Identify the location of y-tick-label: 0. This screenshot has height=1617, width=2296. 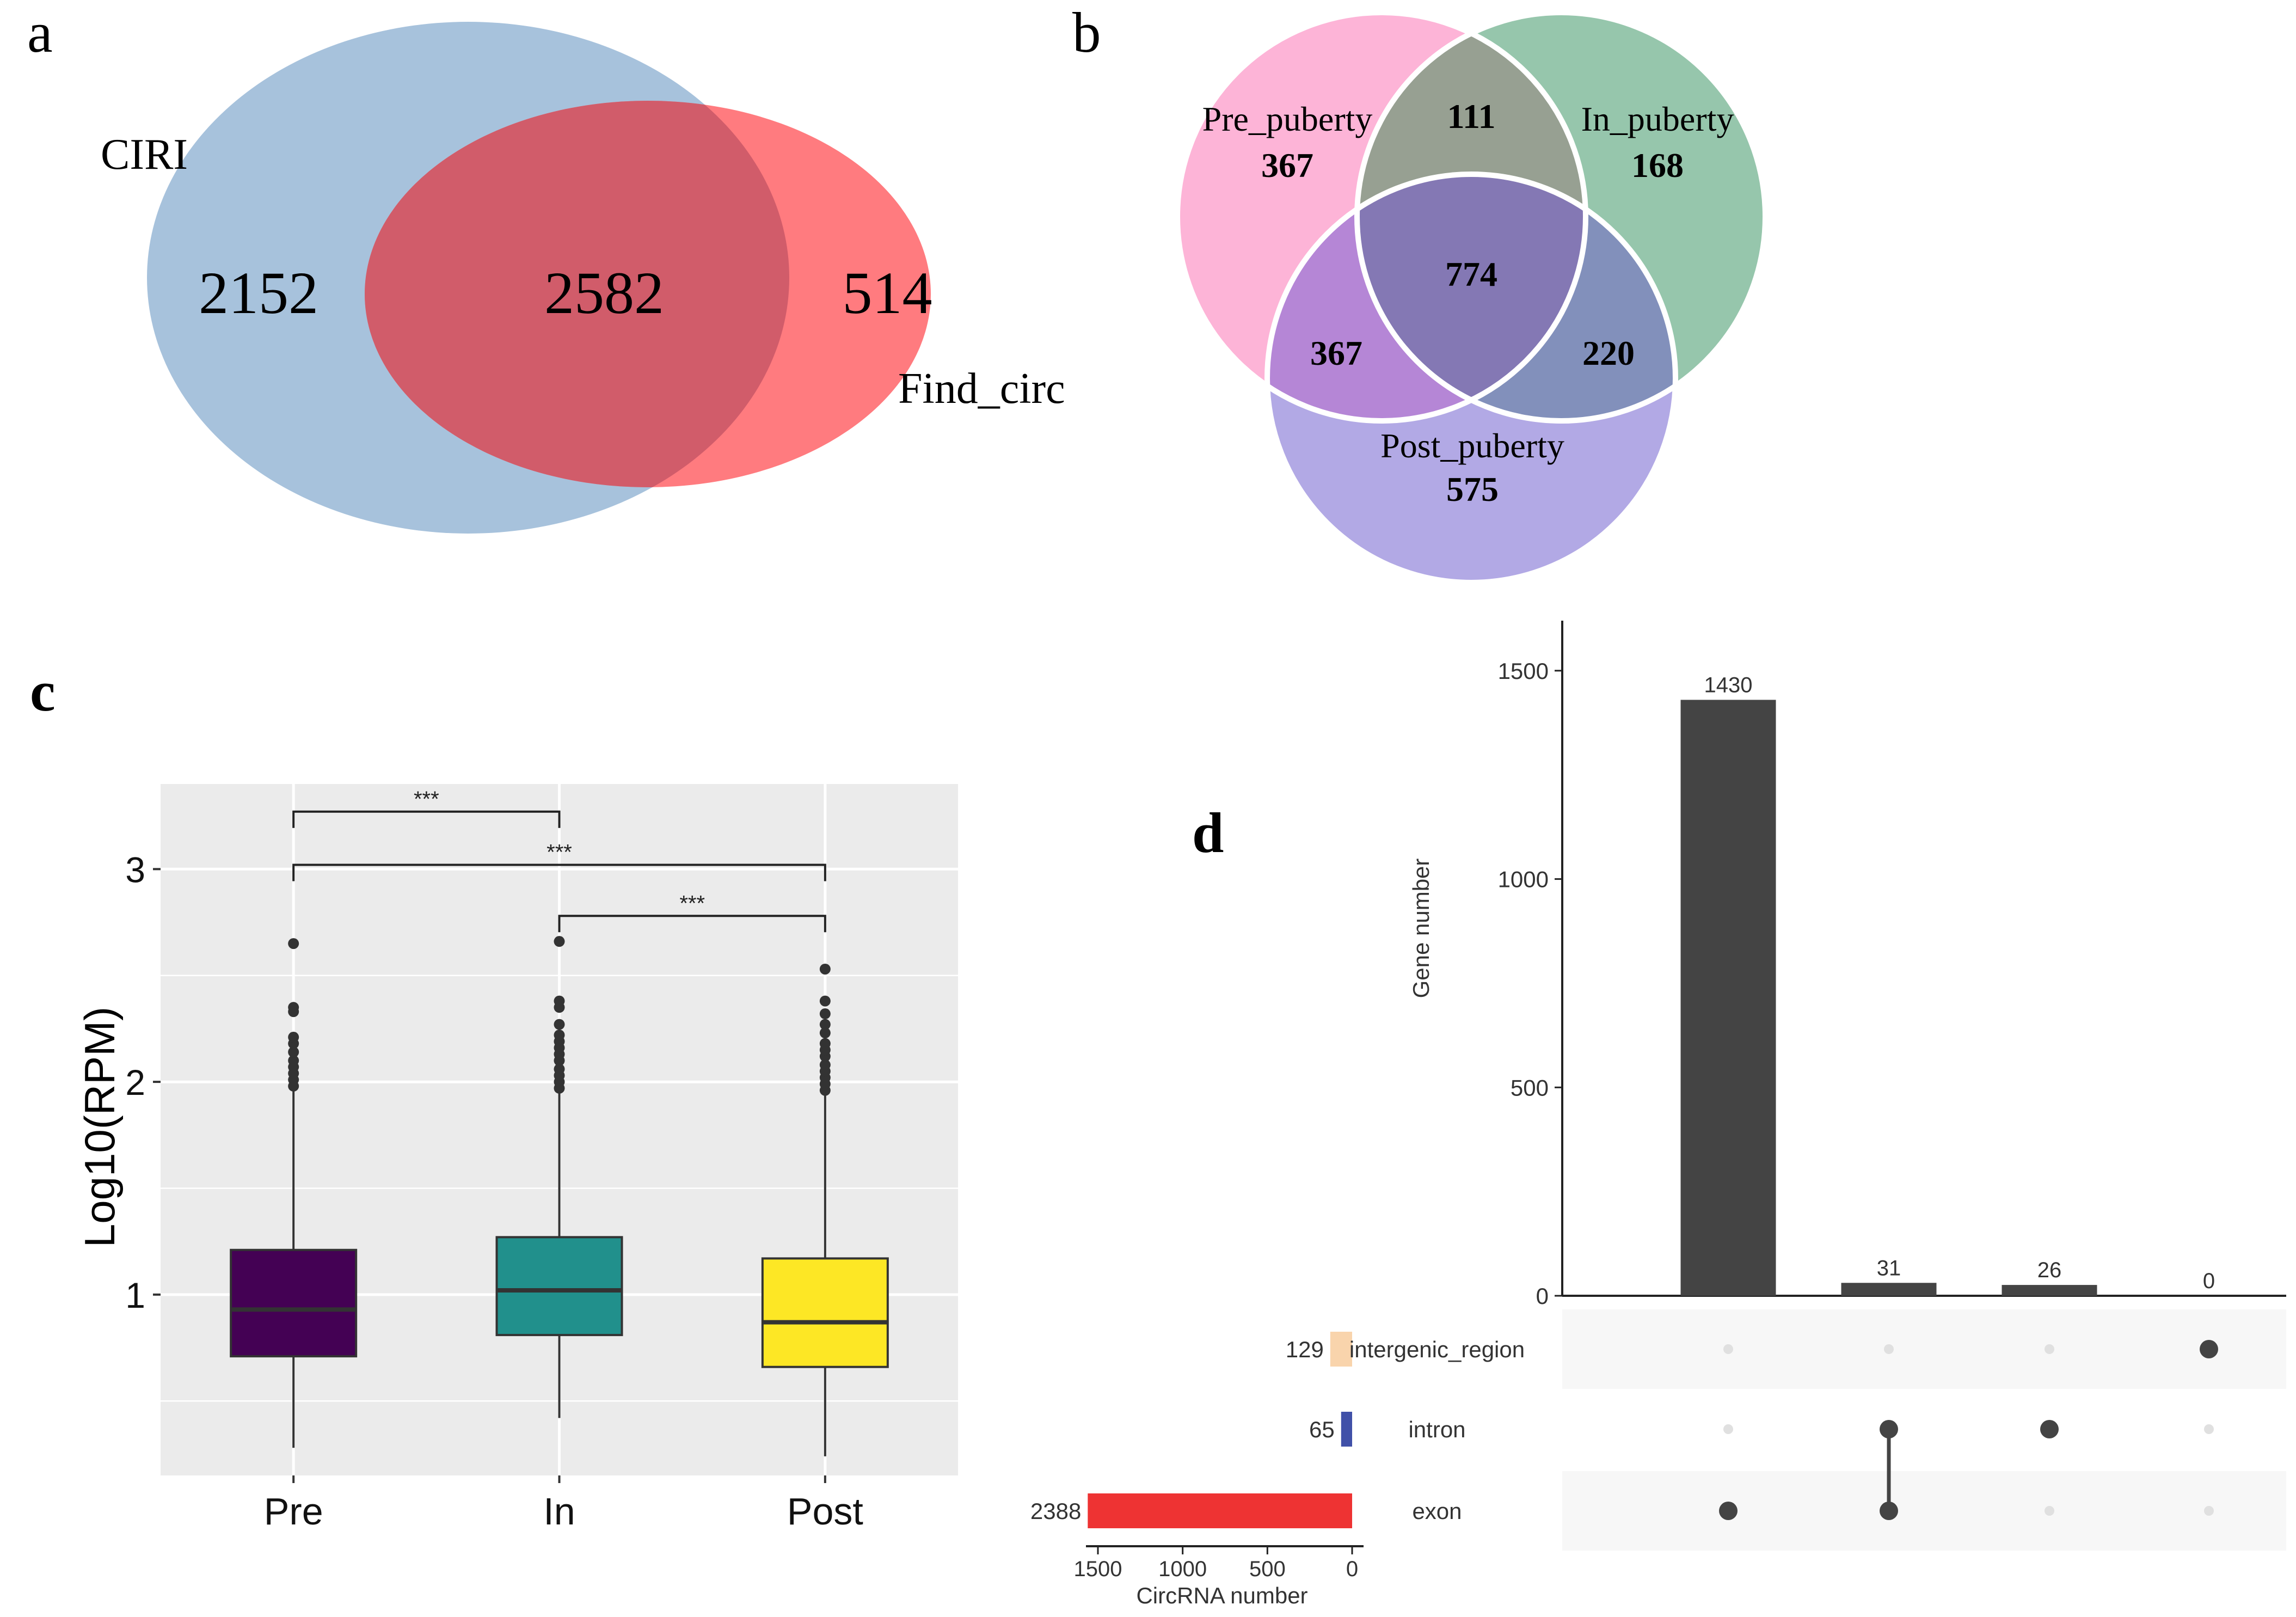
(1542, 1296).